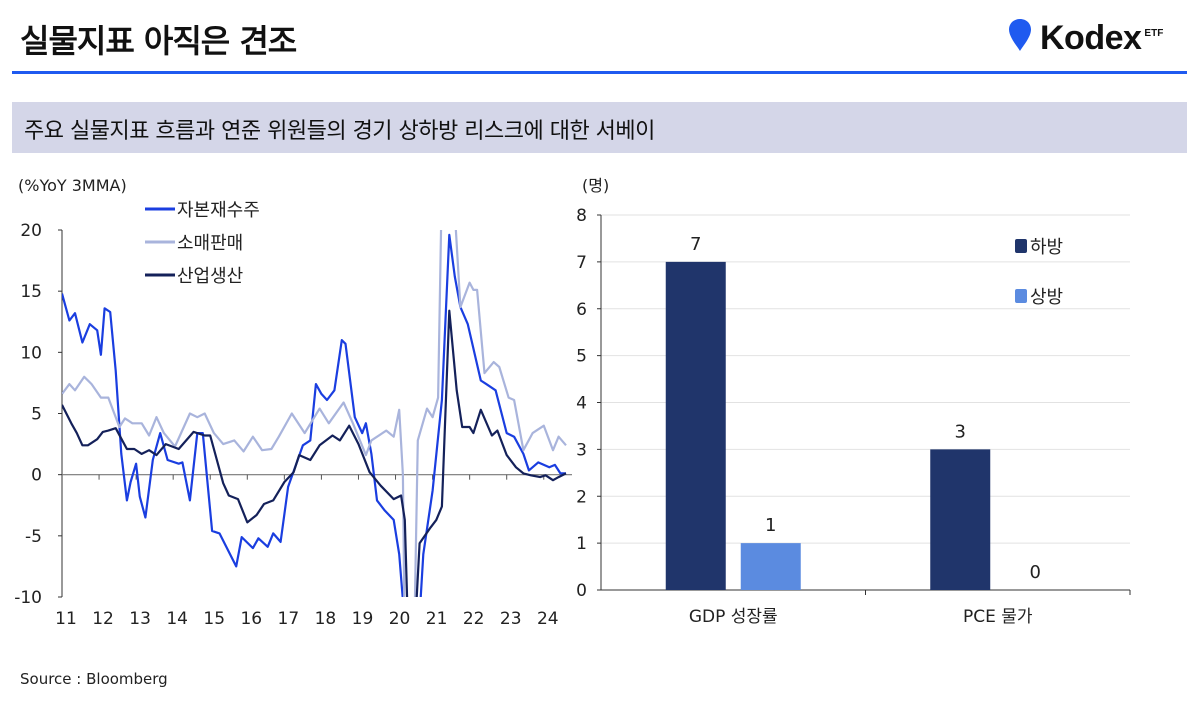 The height and width of the screenshot is (723, 1200). What do you see at coordinates (251, 619) in the screenshot?
I see `x-tick-label: 16` at bounding box center [251, 619].